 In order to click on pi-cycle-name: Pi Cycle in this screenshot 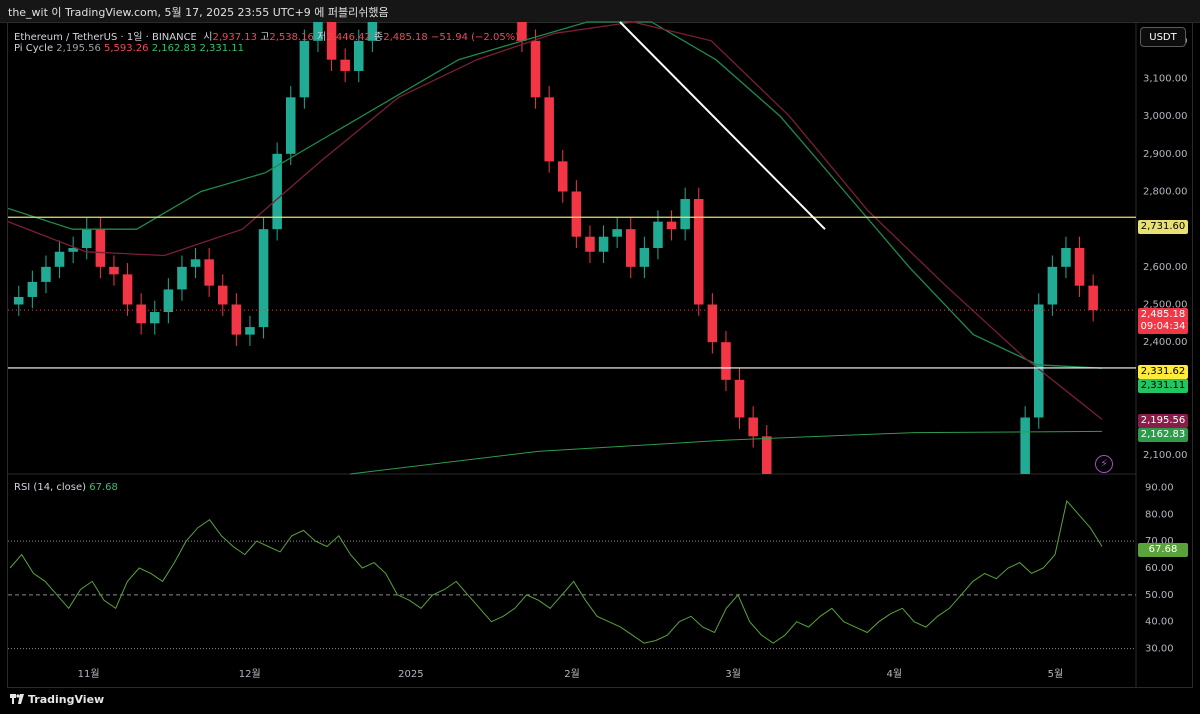, I will do `click(34, 48)`.